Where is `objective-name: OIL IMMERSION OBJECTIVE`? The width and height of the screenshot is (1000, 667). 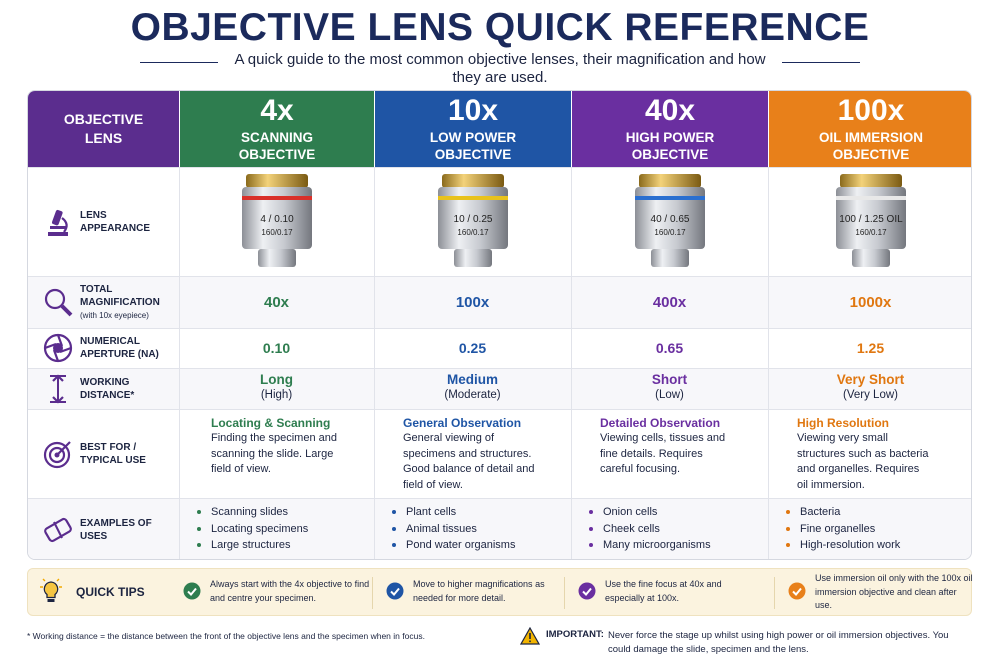
objective-name: OIL IMMERSION OBJECTIVE is located at coordinates (870, 146).